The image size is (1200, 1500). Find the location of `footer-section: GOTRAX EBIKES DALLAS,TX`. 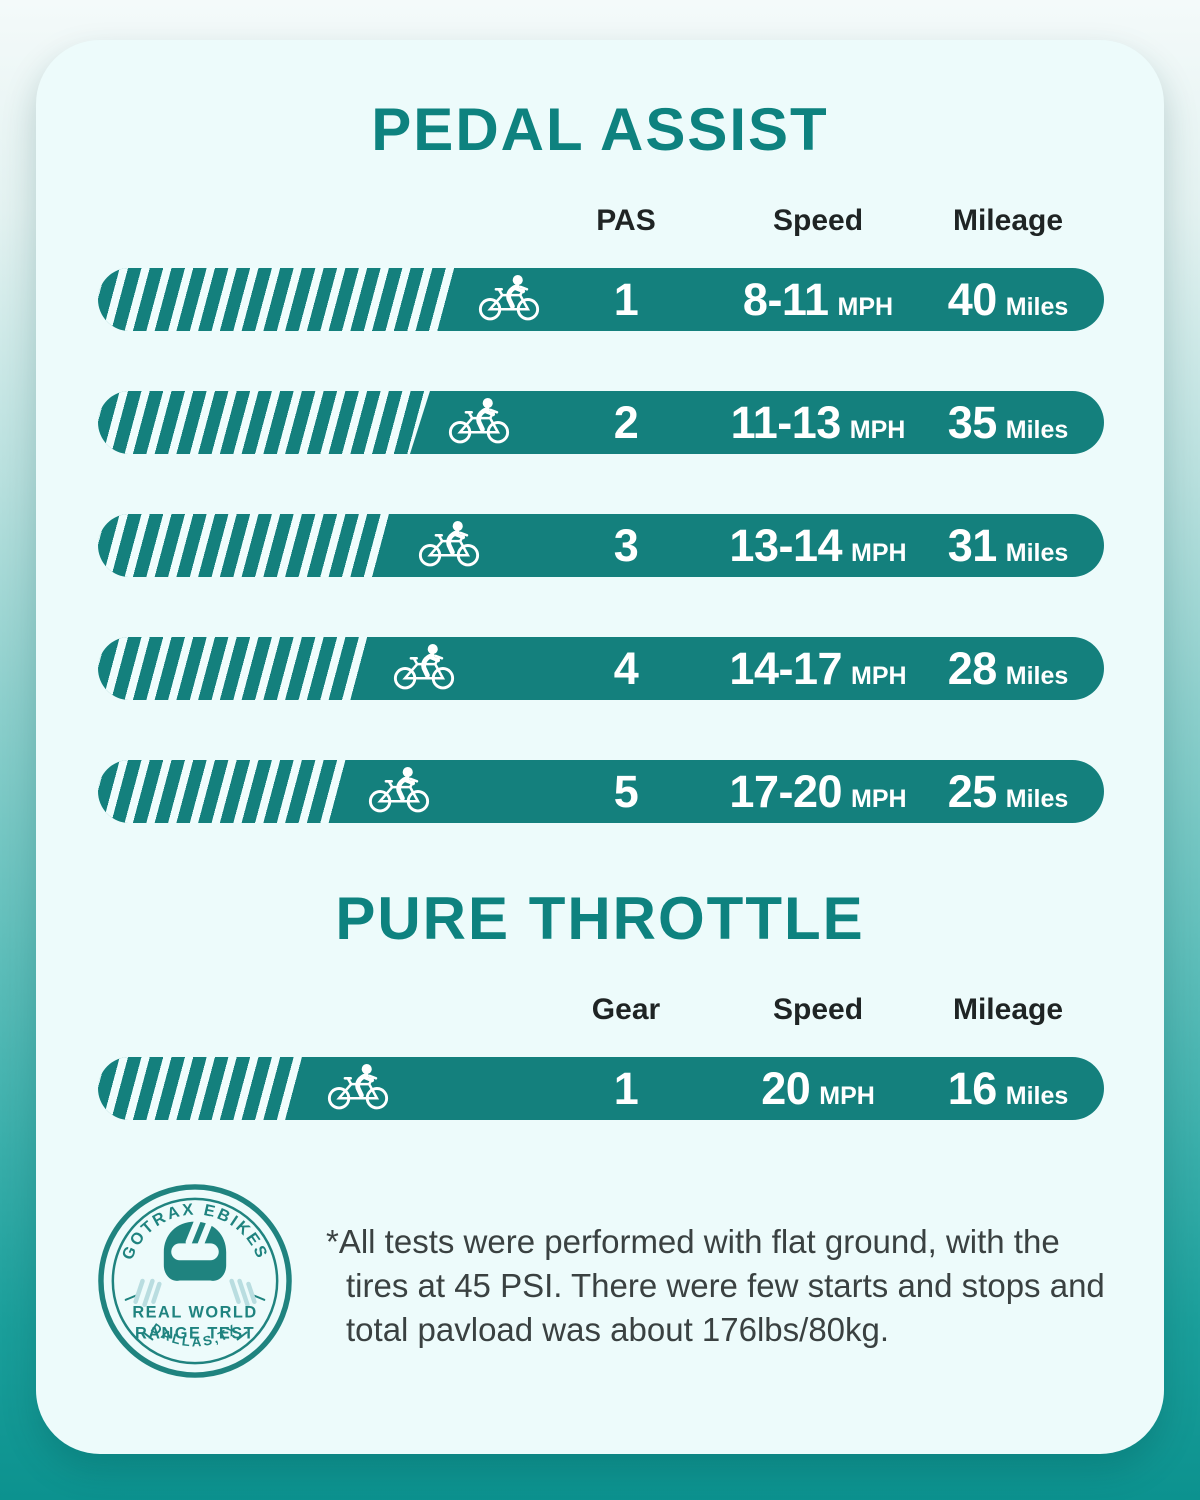

footer-section: GOTRAX EBIKES DALLAS,TX is located at coordinates (630, 1281).